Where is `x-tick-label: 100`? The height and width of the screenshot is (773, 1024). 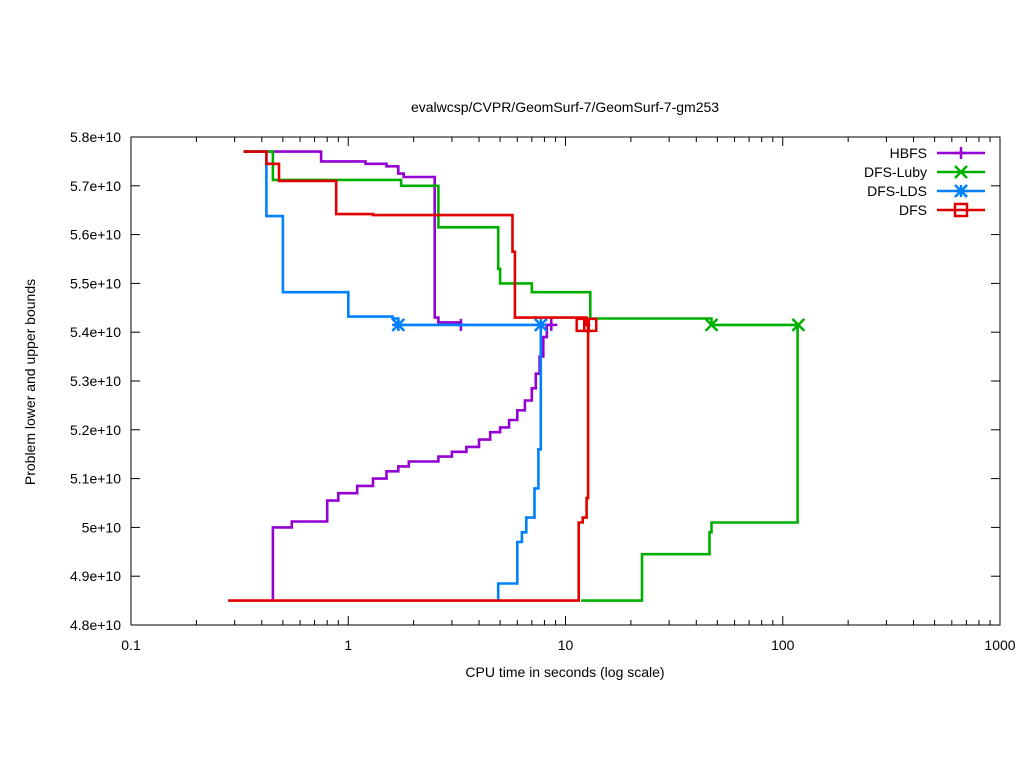
x-tick-label: 100 is located at coordinates (783, 645).